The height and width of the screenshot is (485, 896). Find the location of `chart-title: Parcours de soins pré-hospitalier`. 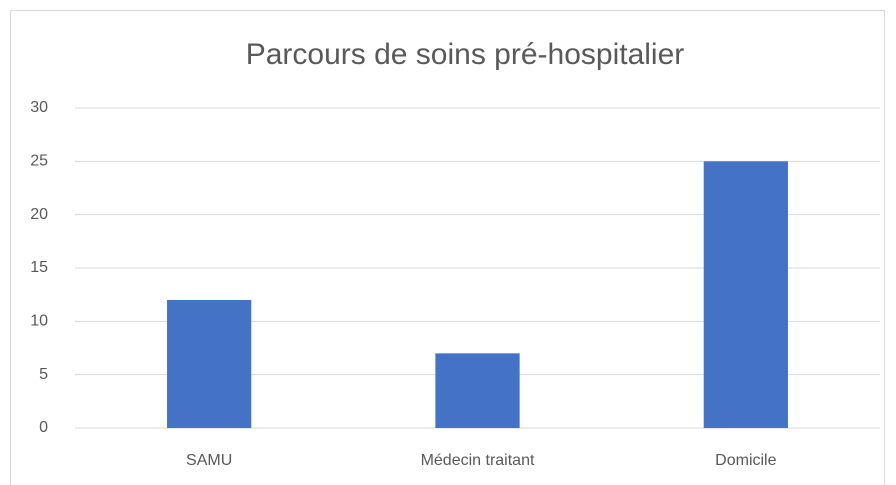

chart-title: Parcours de soins pré-hospitalier is located at coordinates (465, 54).